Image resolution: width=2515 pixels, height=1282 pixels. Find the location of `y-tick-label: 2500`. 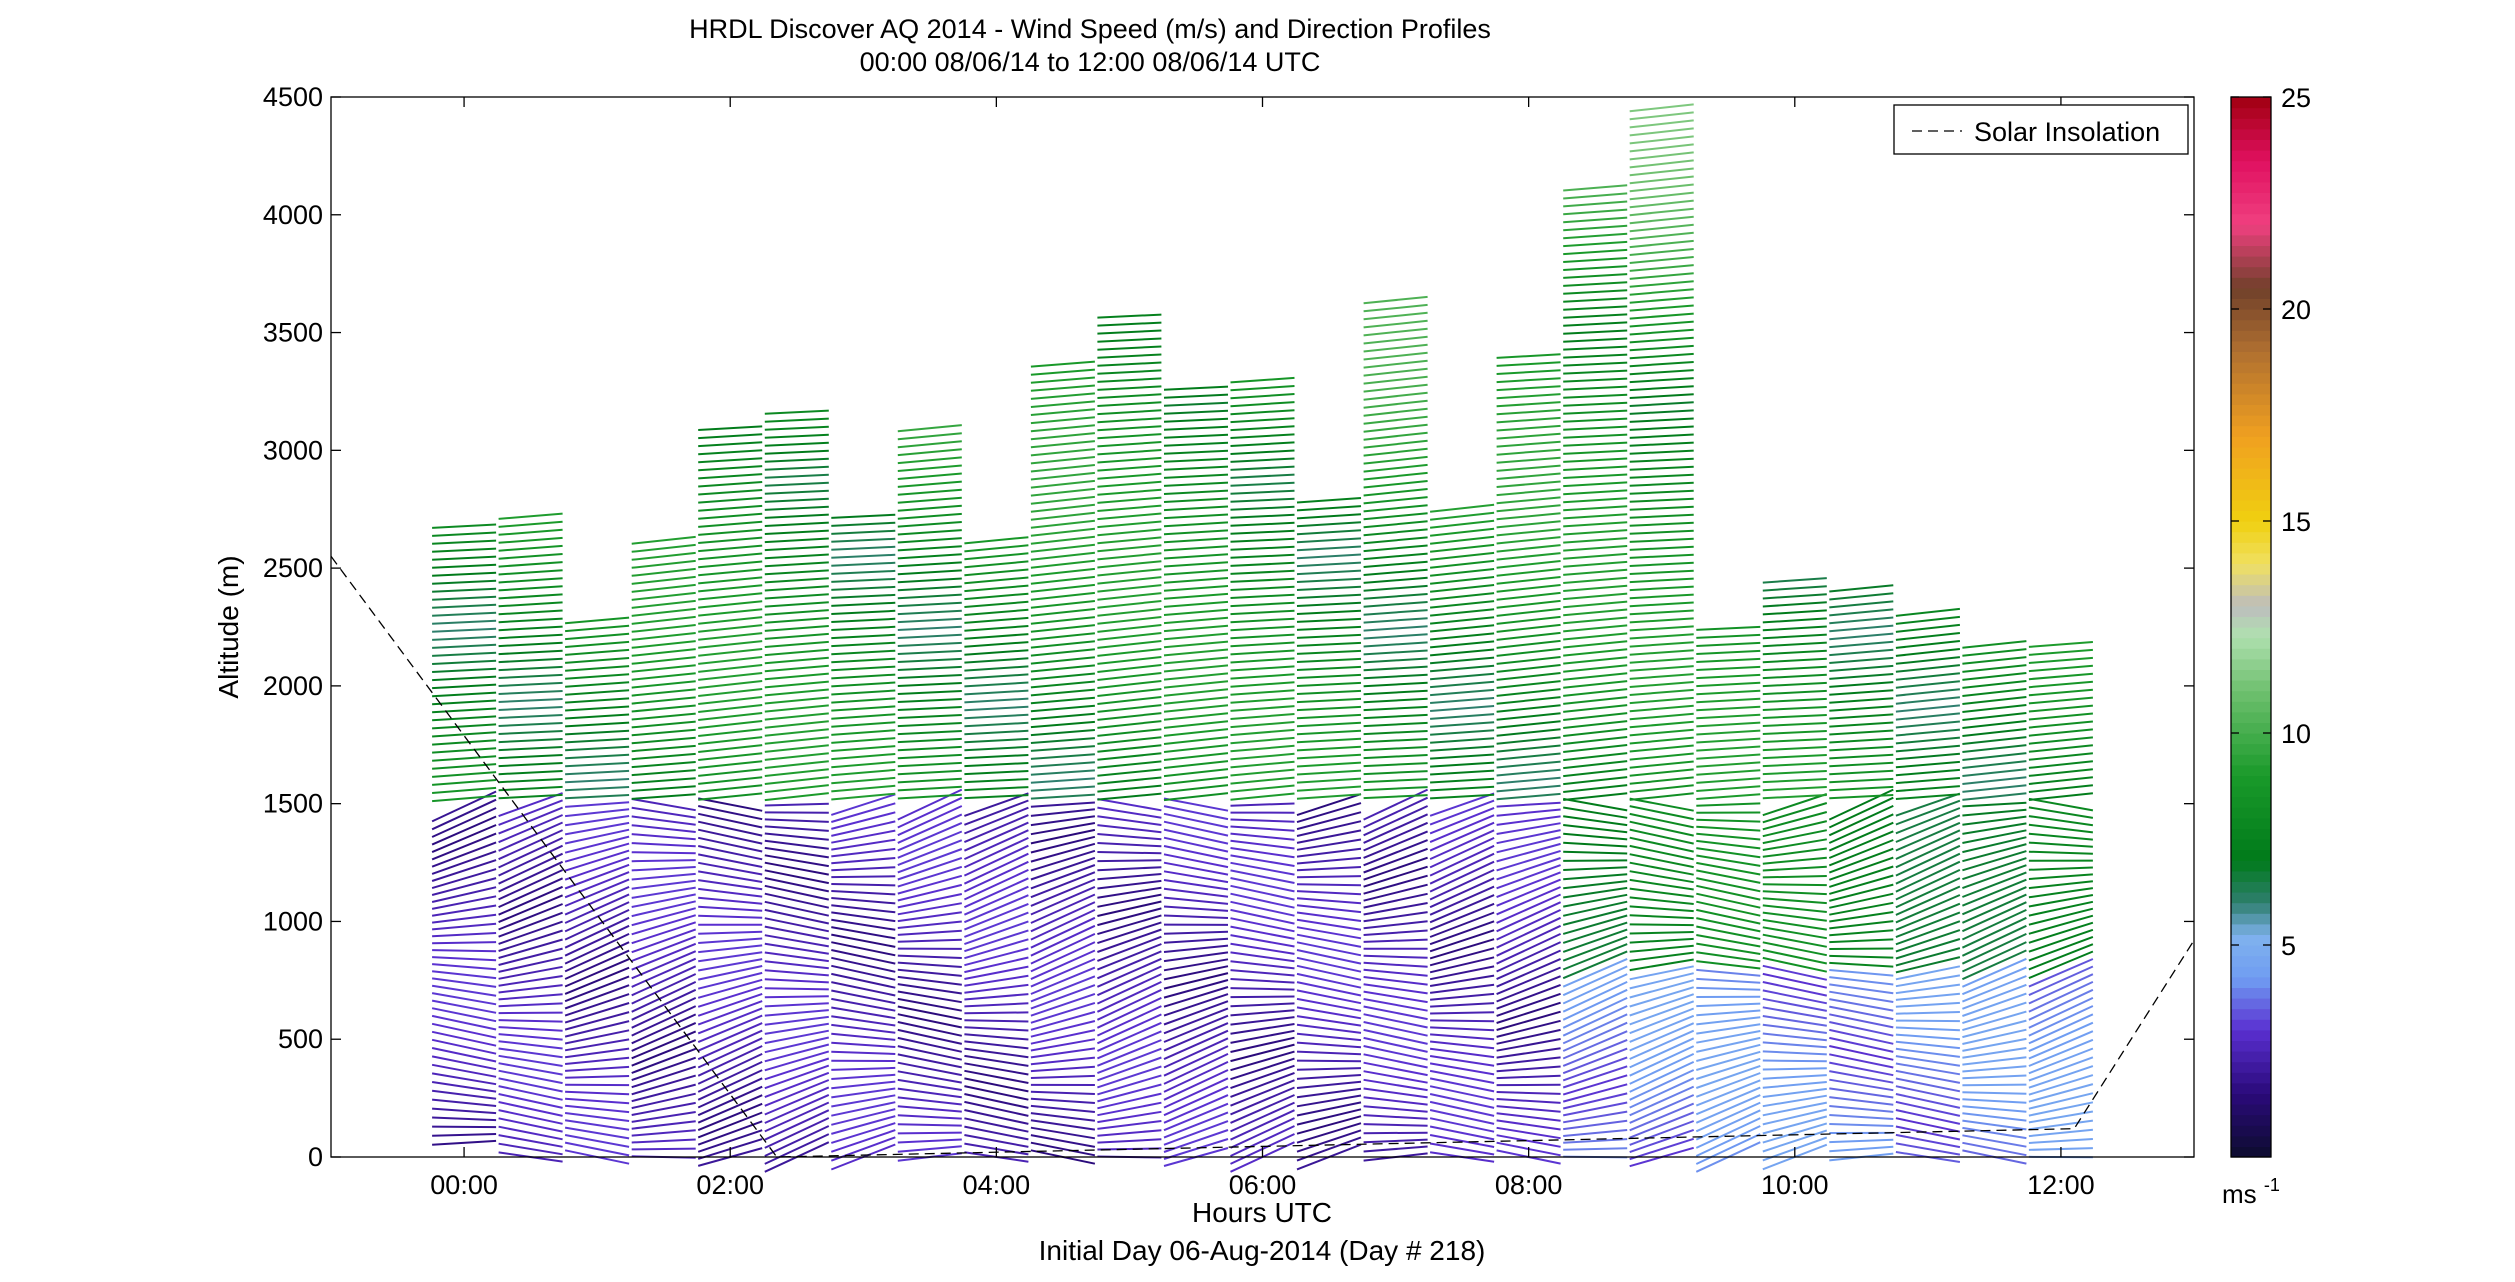

y-tick-label: 2500 is located at coordinates (293, 568).